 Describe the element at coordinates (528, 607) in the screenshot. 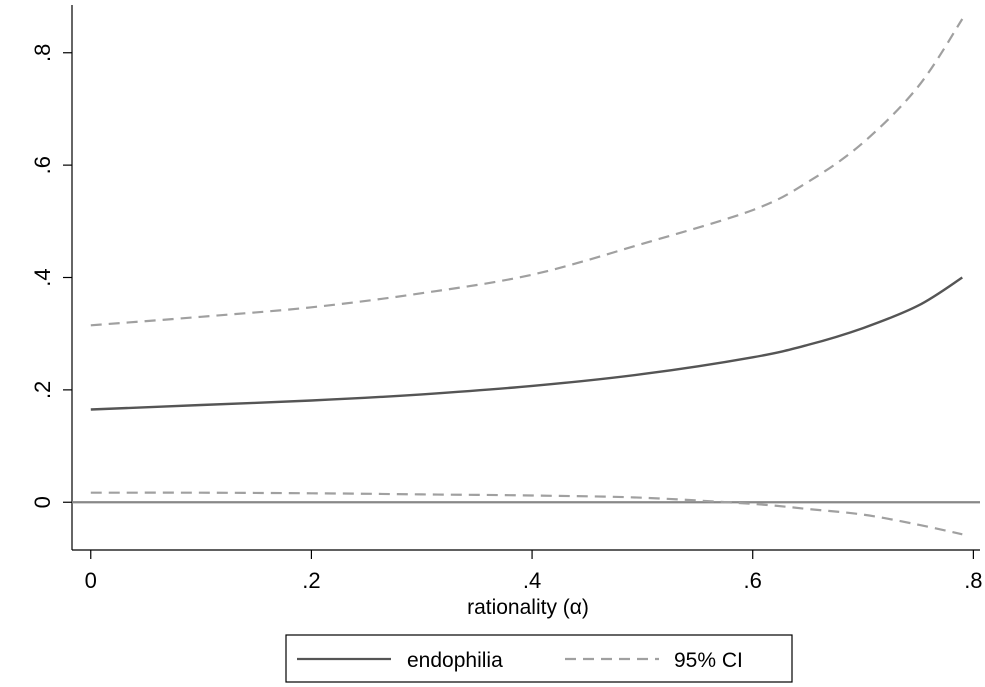

I see `x-axis-title: rationality (α)` at that location.